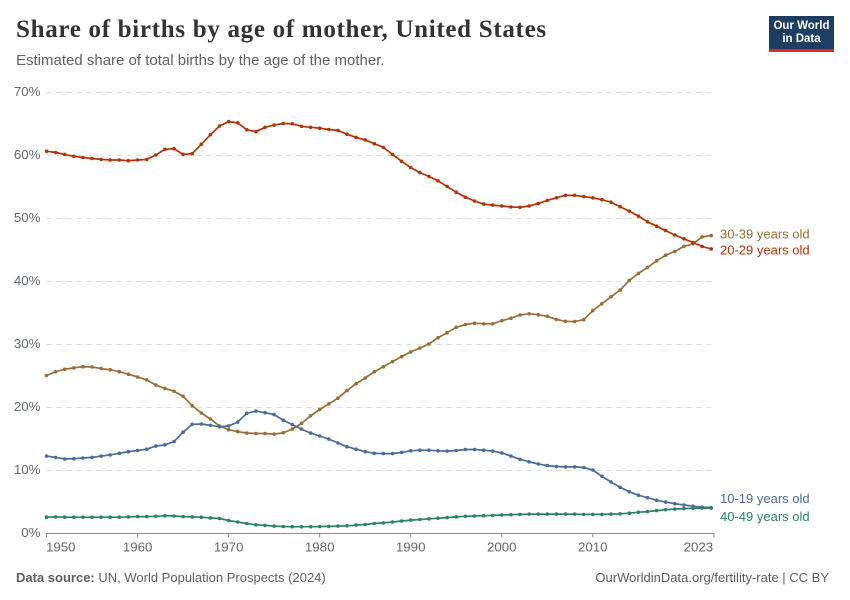 This screenshot has width=850, height=600. What do you see at coordinates (27, 343) in the screenshot?
I see `svg-text: 30%` at bounding box center [27, 343].